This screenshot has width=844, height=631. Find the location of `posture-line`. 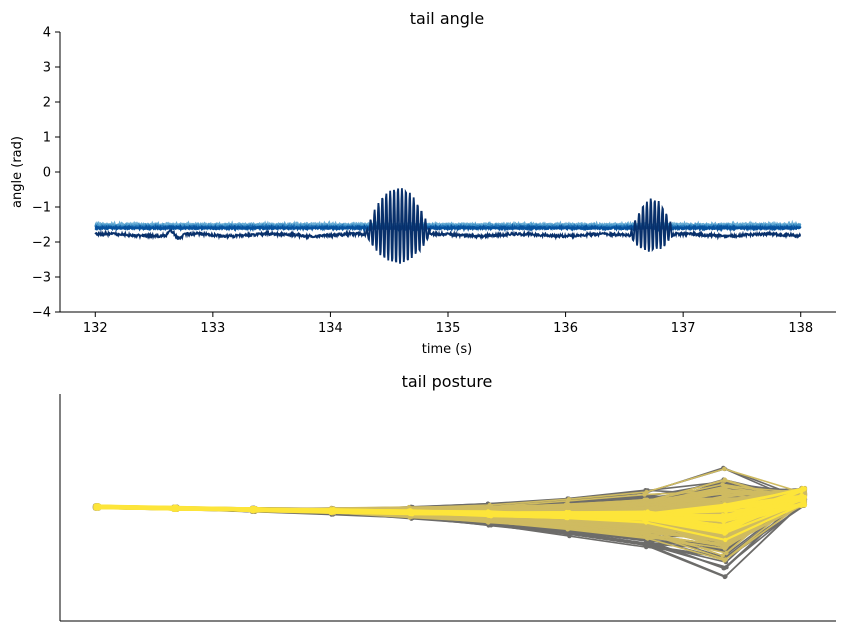

posture-line is located at coordinates (451, 503).